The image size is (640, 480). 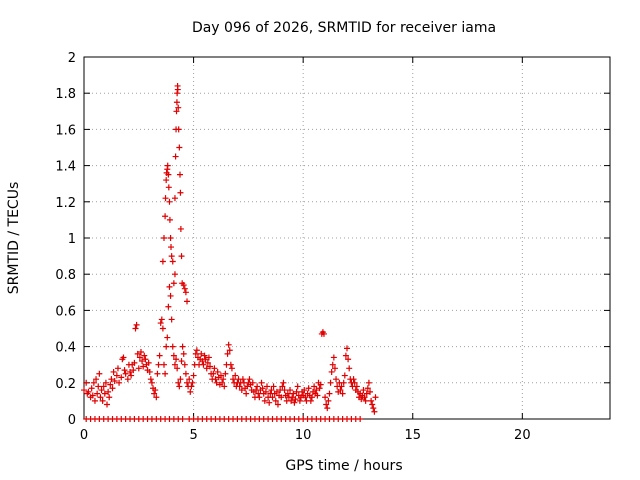 I want to click on x-tick-label: 0, so click(x=84, y=435).